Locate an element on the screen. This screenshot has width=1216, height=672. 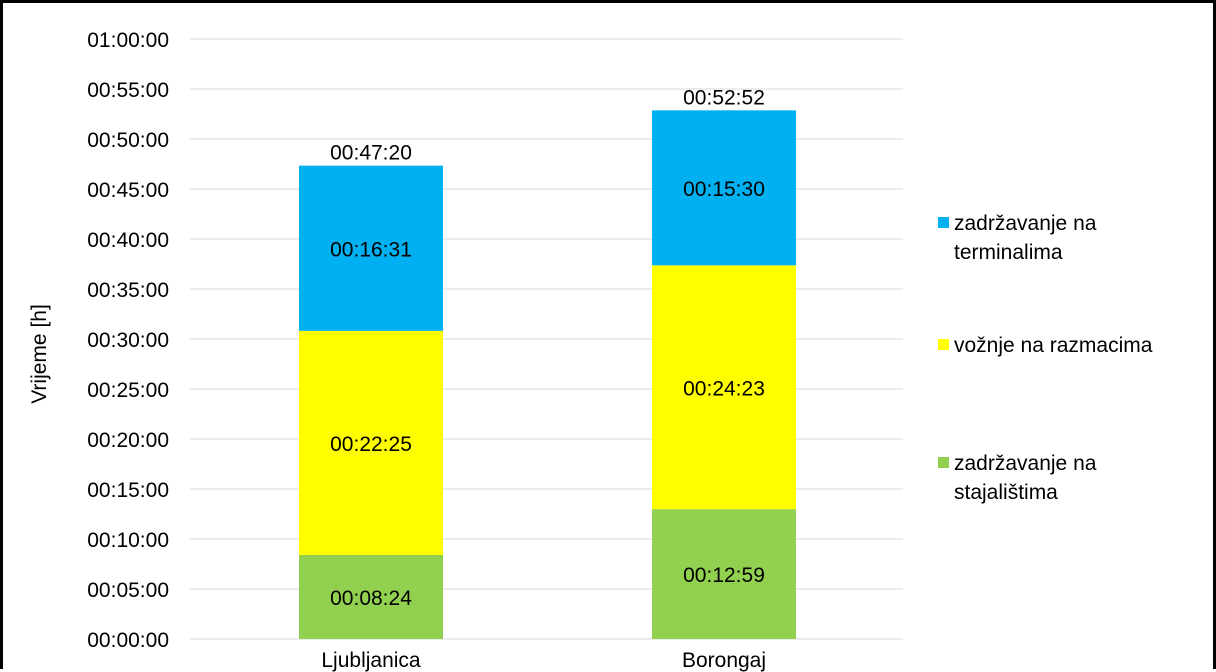
segment-value-label: 00:15:30 is located at coordinates (724, 189).